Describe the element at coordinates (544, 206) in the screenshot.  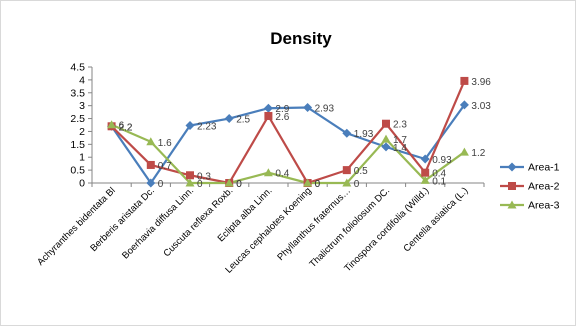
I see `legend-label: Area-3` at that location.